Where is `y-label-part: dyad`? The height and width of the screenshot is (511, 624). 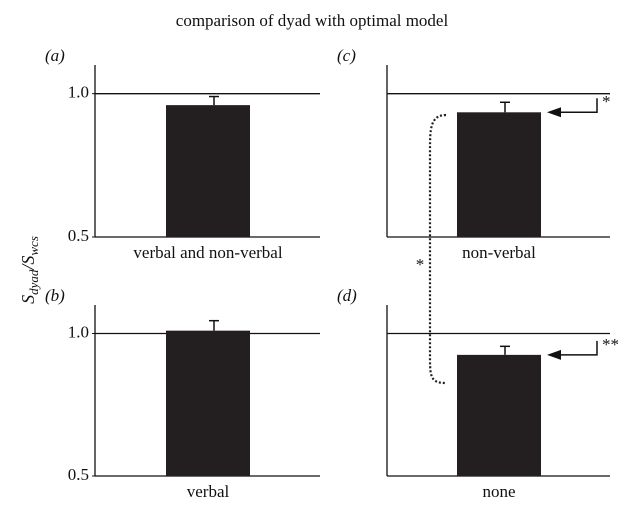
y-label-part: dyad is located at coordinates (33, 282).